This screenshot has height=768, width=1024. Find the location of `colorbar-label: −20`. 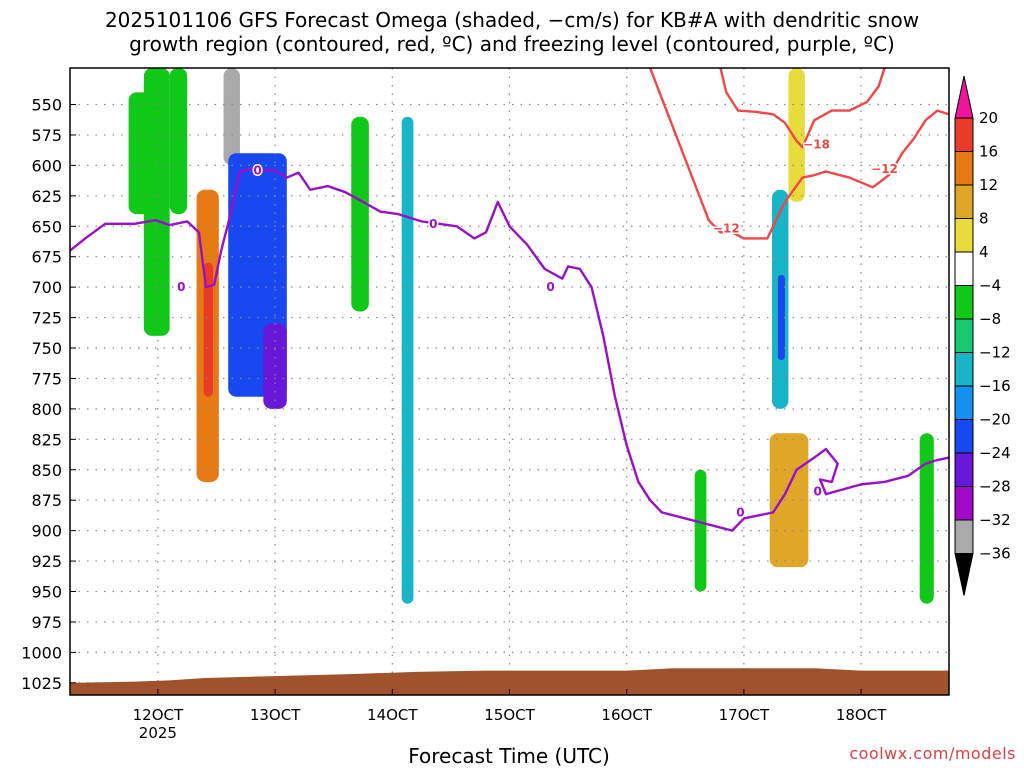

colorbar-label: −20 is located at coordinates (995, 420).